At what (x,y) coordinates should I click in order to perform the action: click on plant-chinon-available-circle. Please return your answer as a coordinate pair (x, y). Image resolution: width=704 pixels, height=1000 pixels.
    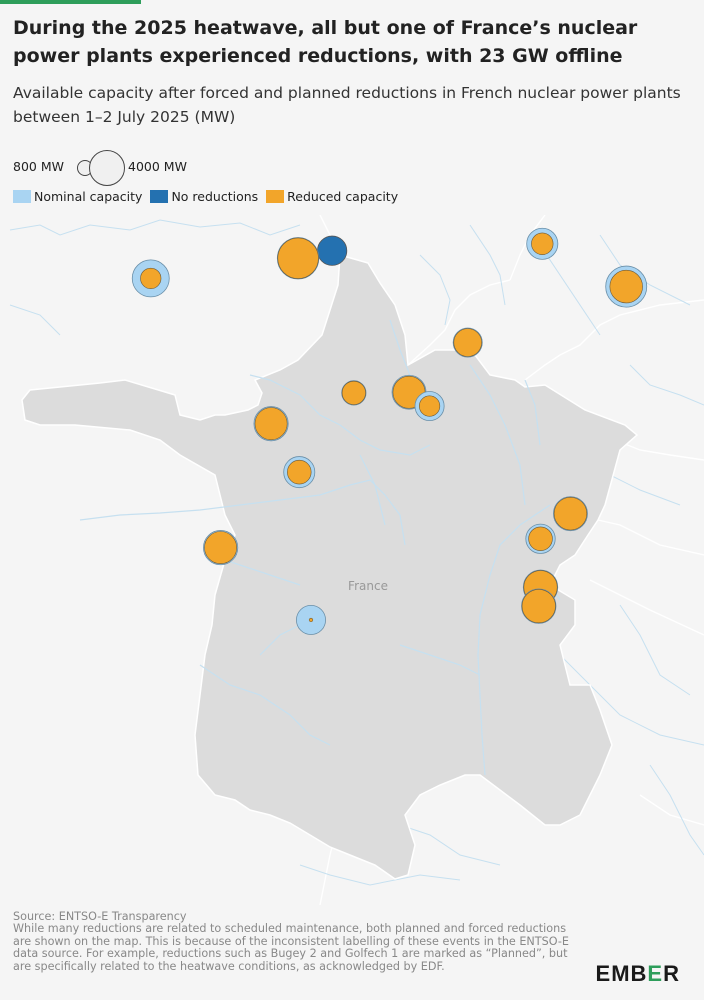
    Looking at the image, I should click on (271, 424).